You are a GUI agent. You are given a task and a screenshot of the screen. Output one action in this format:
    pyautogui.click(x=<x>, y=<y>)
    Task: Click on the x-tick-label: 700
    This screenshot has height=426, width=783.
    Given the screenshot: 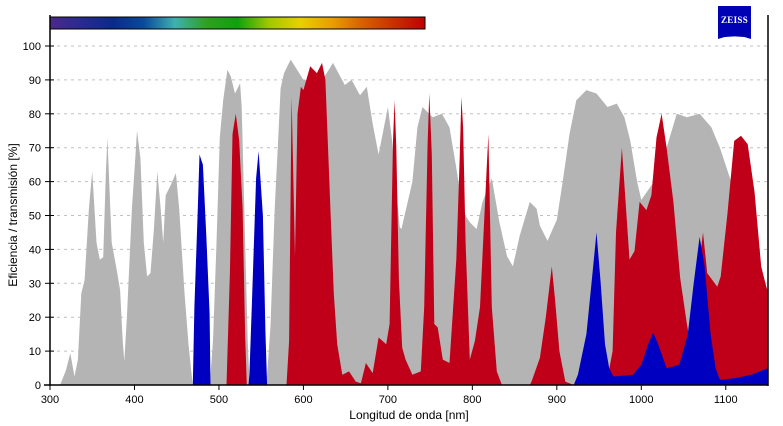 What is the action you would take?
    pyautogui.click(x=388, y=400)
    